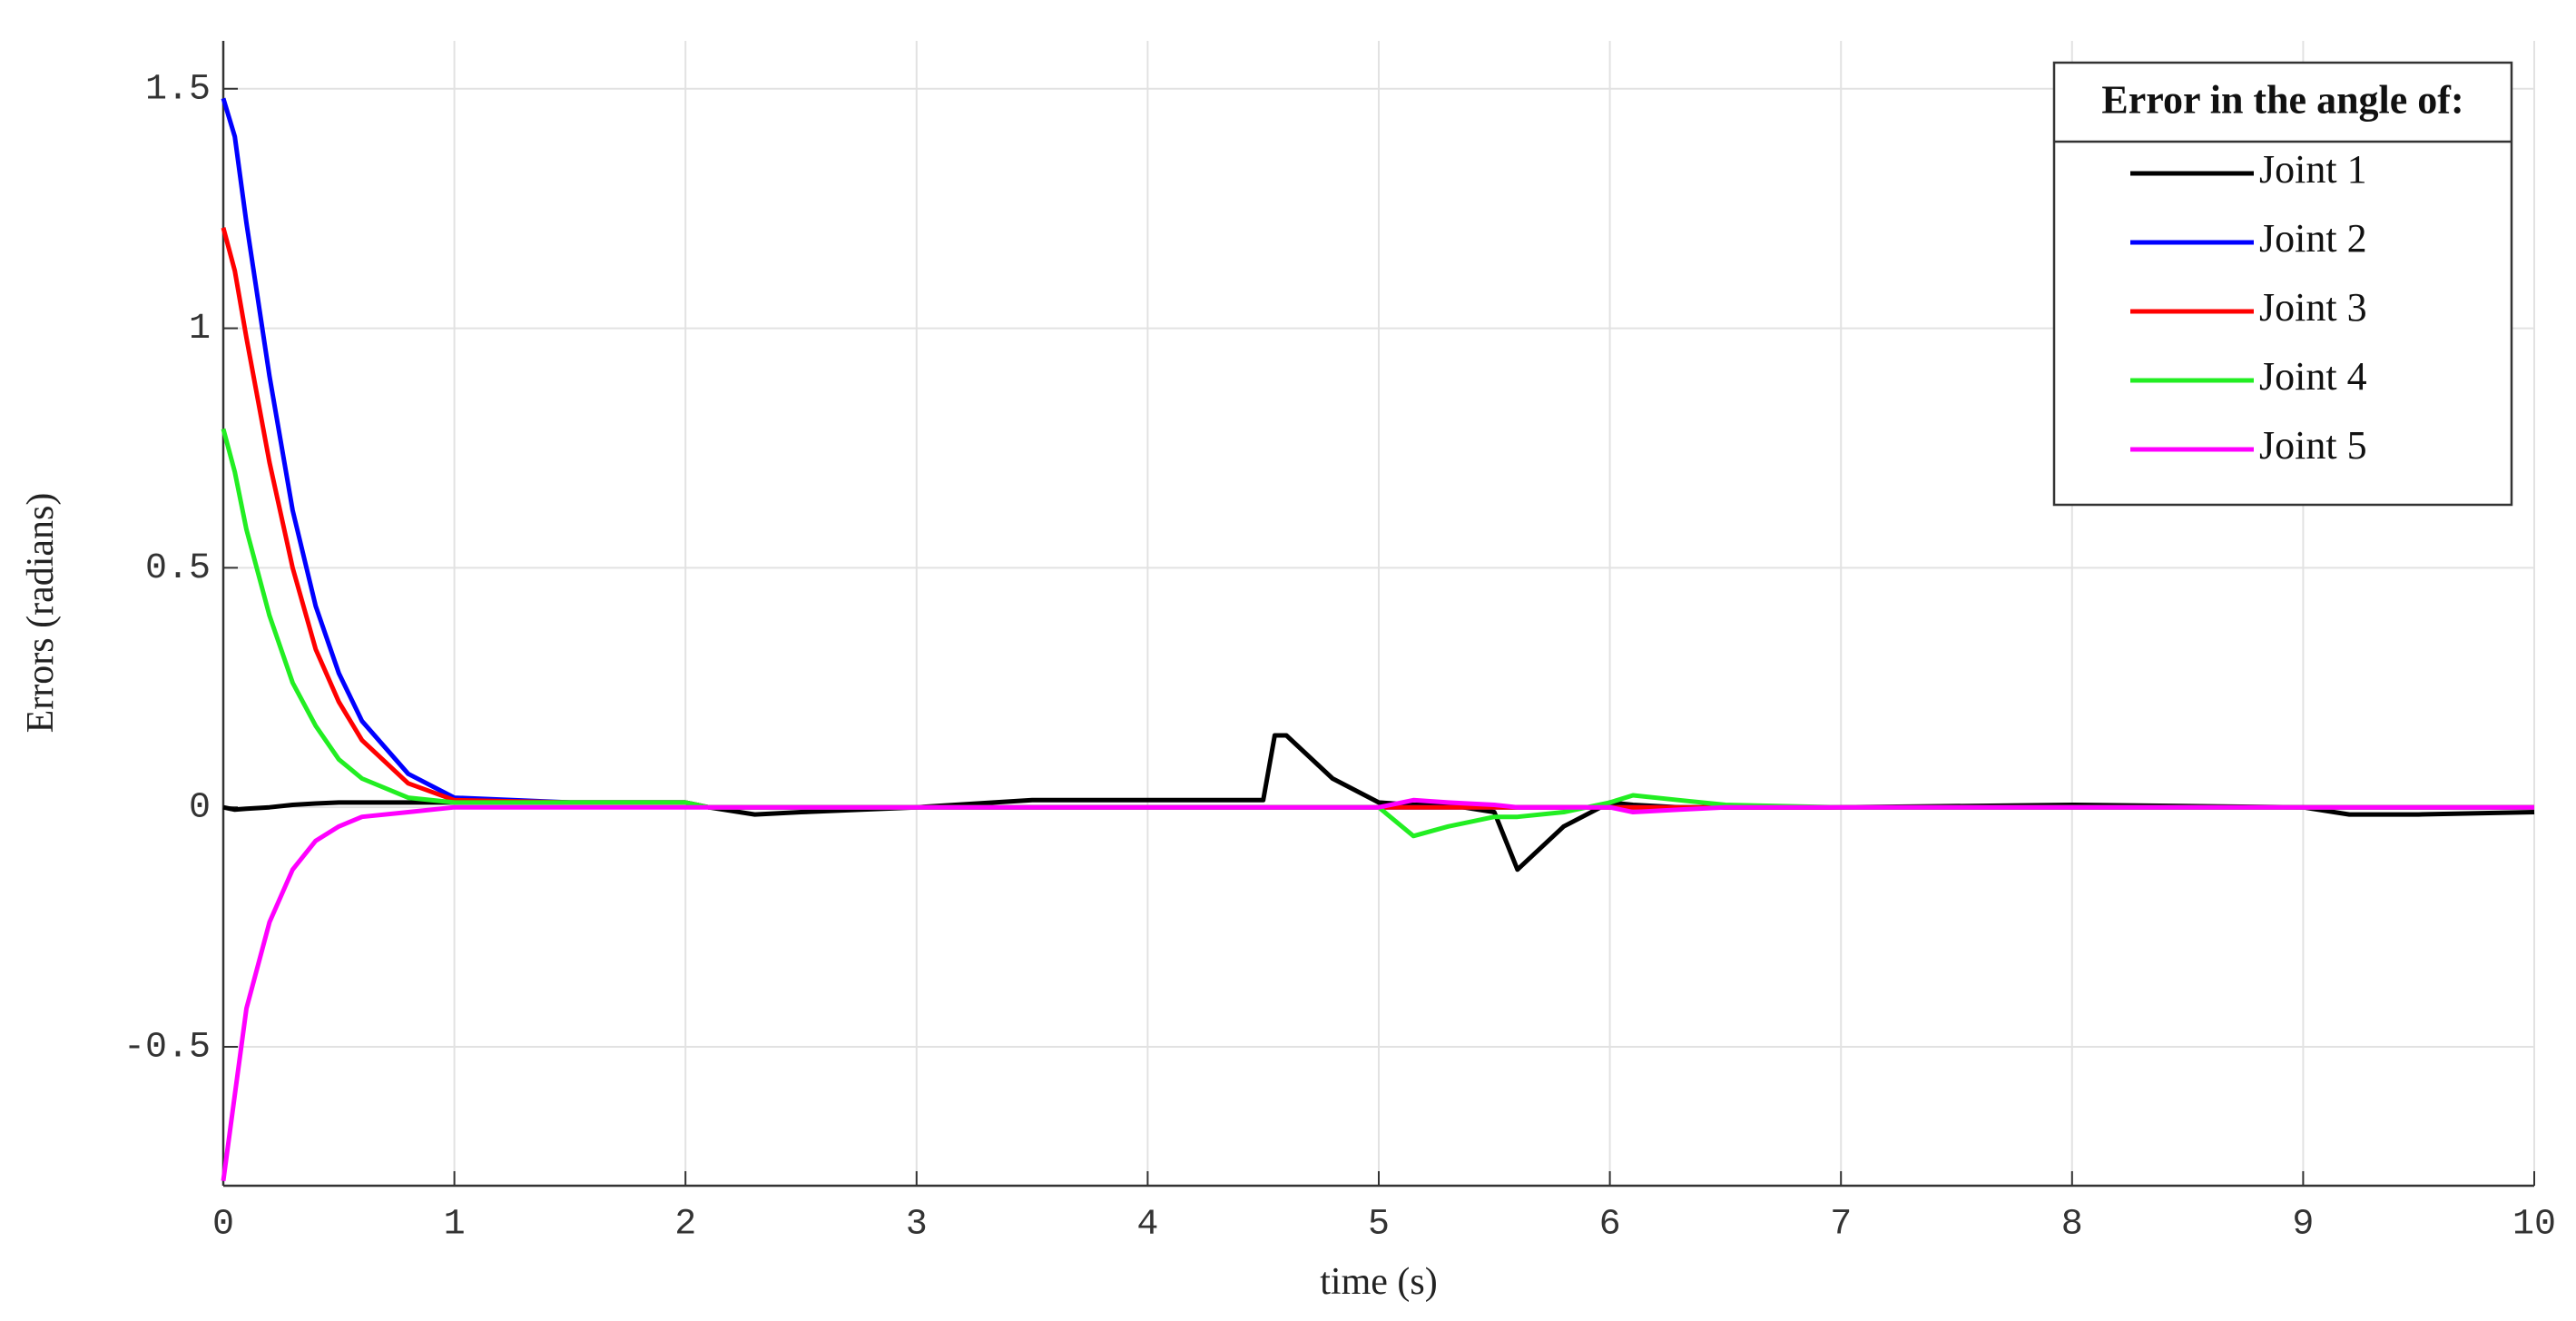 This screenshot has width=2576, height=1321. Describe the element at coordinates (2303, 1225) in the screenshot. I see `x-tick-label: 9` at that location.